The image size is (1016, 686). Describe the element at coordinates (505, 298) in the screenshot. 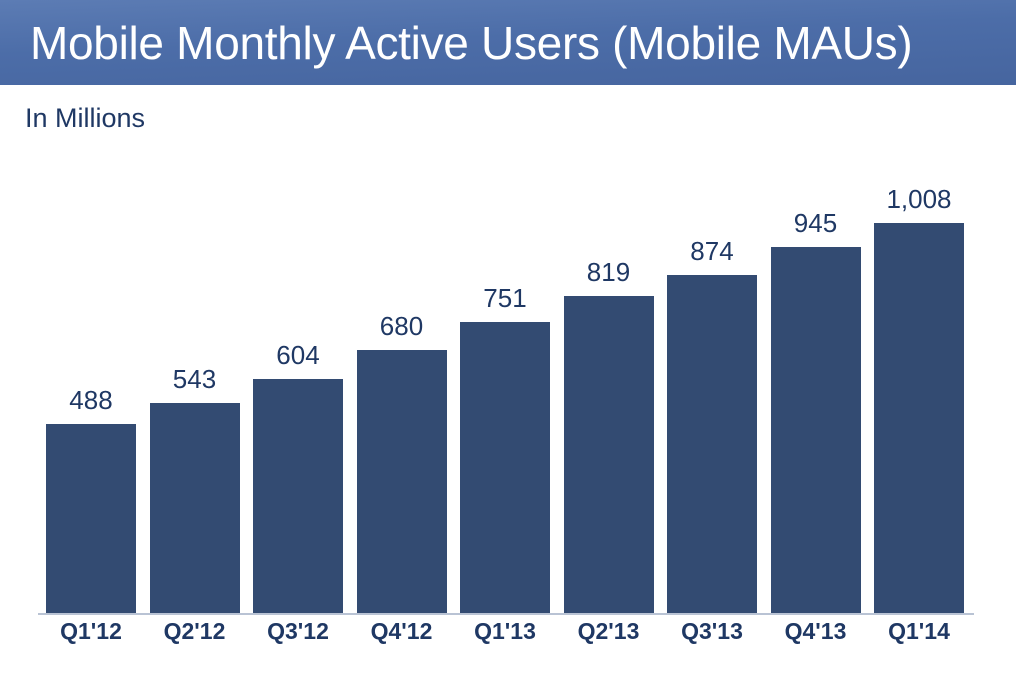

I see `bar-value-label: 751` at that location.